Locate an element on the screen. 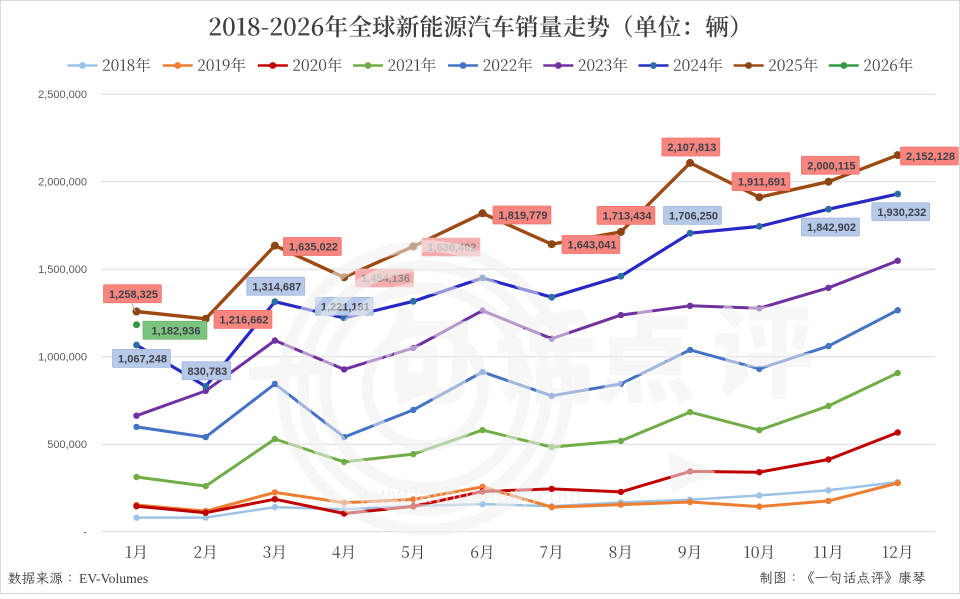 This screenshot has width=960, height=599. svg-text: 1,706,250 is located at coordinates (693, 217).